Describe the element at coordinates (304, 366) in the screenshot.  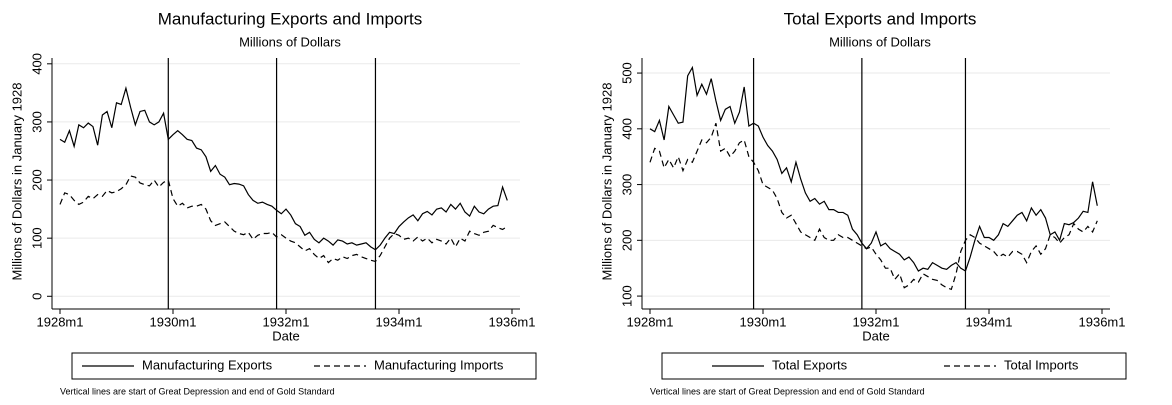
I see `legend-box` at that location.